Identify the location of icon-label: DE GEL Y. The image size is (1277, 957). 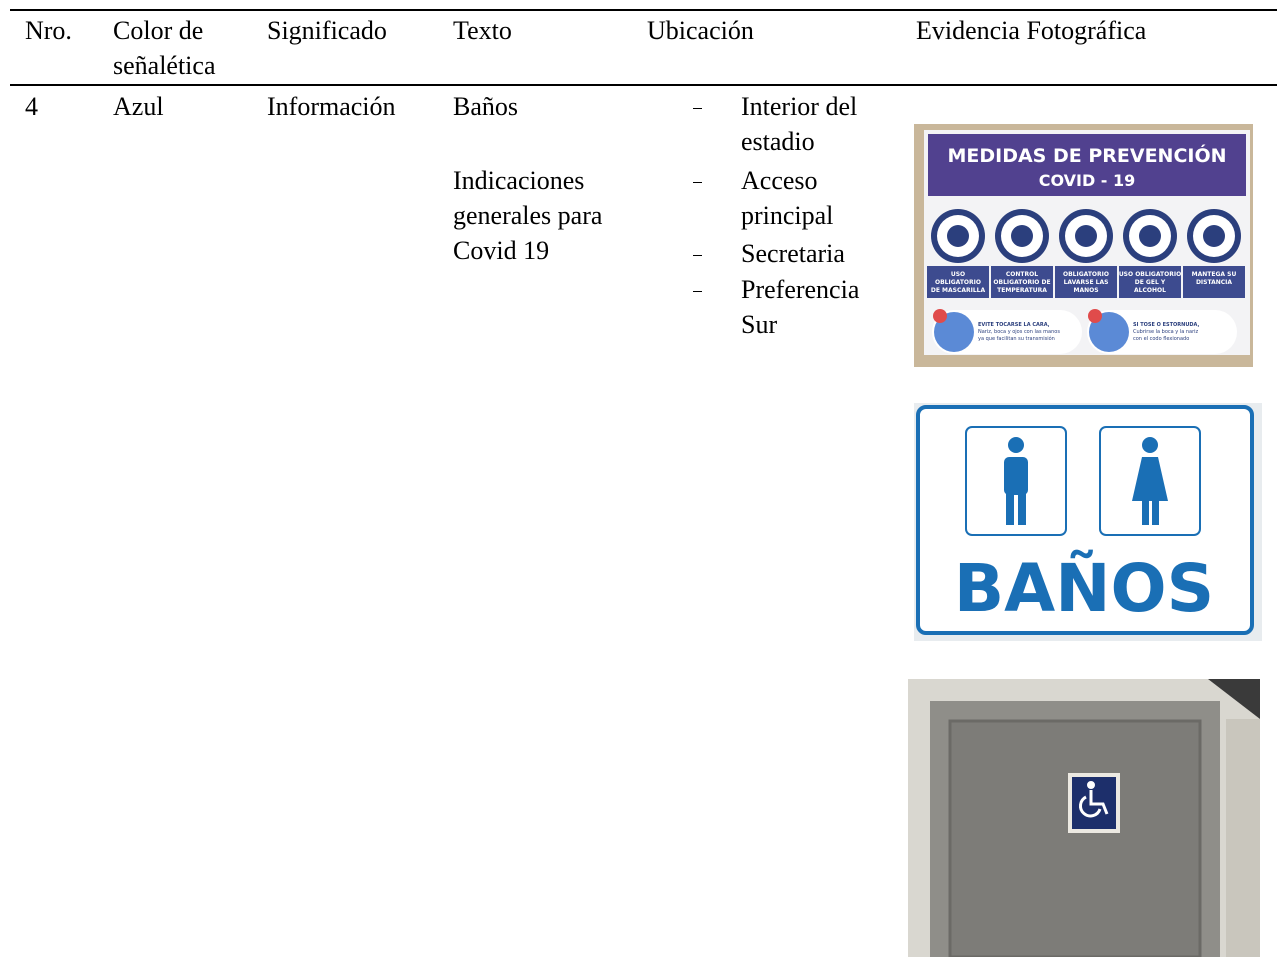
(1150, 282).